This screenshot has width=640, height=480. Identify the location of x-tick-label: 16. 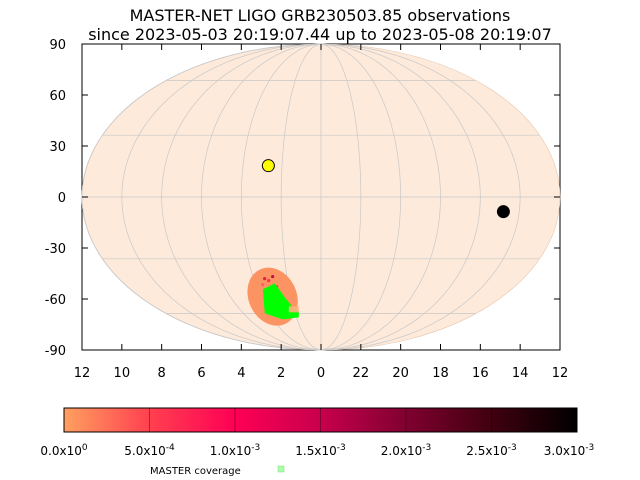
(480, 373).